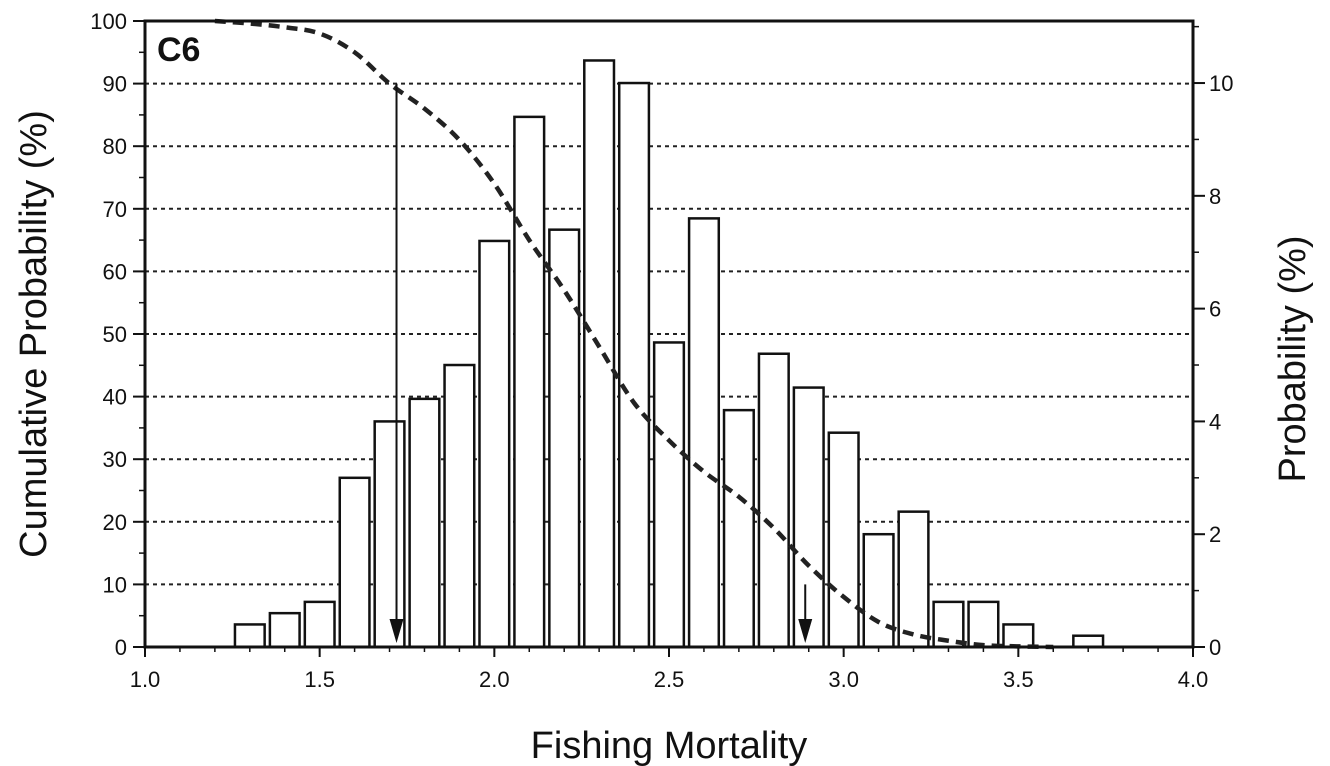 This screenshot has height=766, width=1330. I want to click on y-right-tick-label: 10, so click(1221, 83).